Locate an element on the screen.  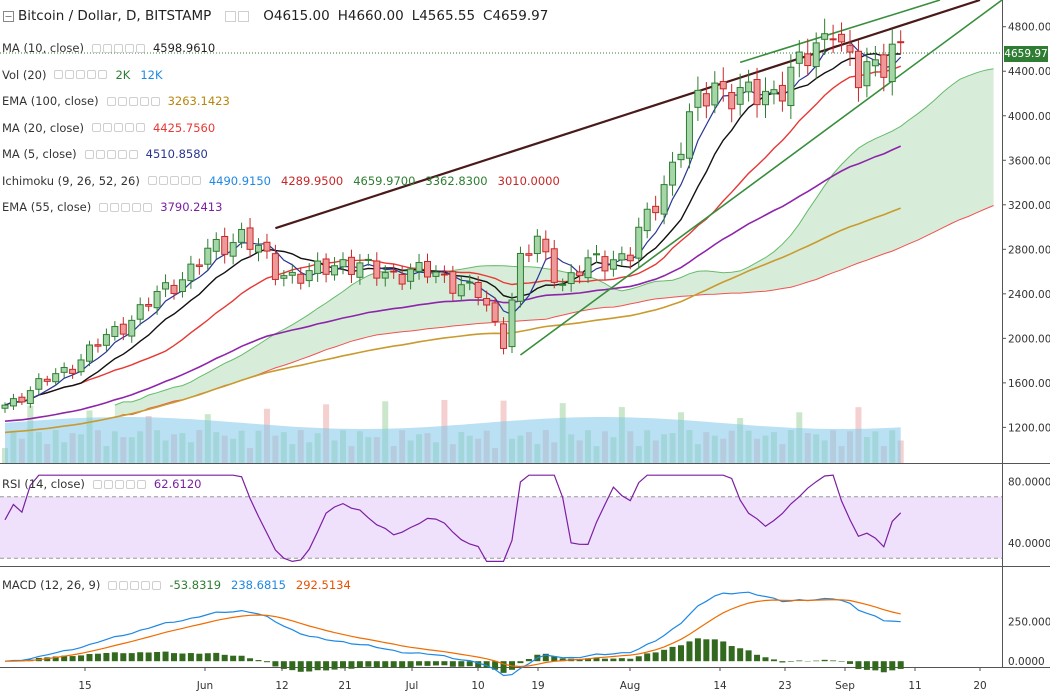
rsi-tick-label: 40.0000 is located at coordinates (1029, 544).